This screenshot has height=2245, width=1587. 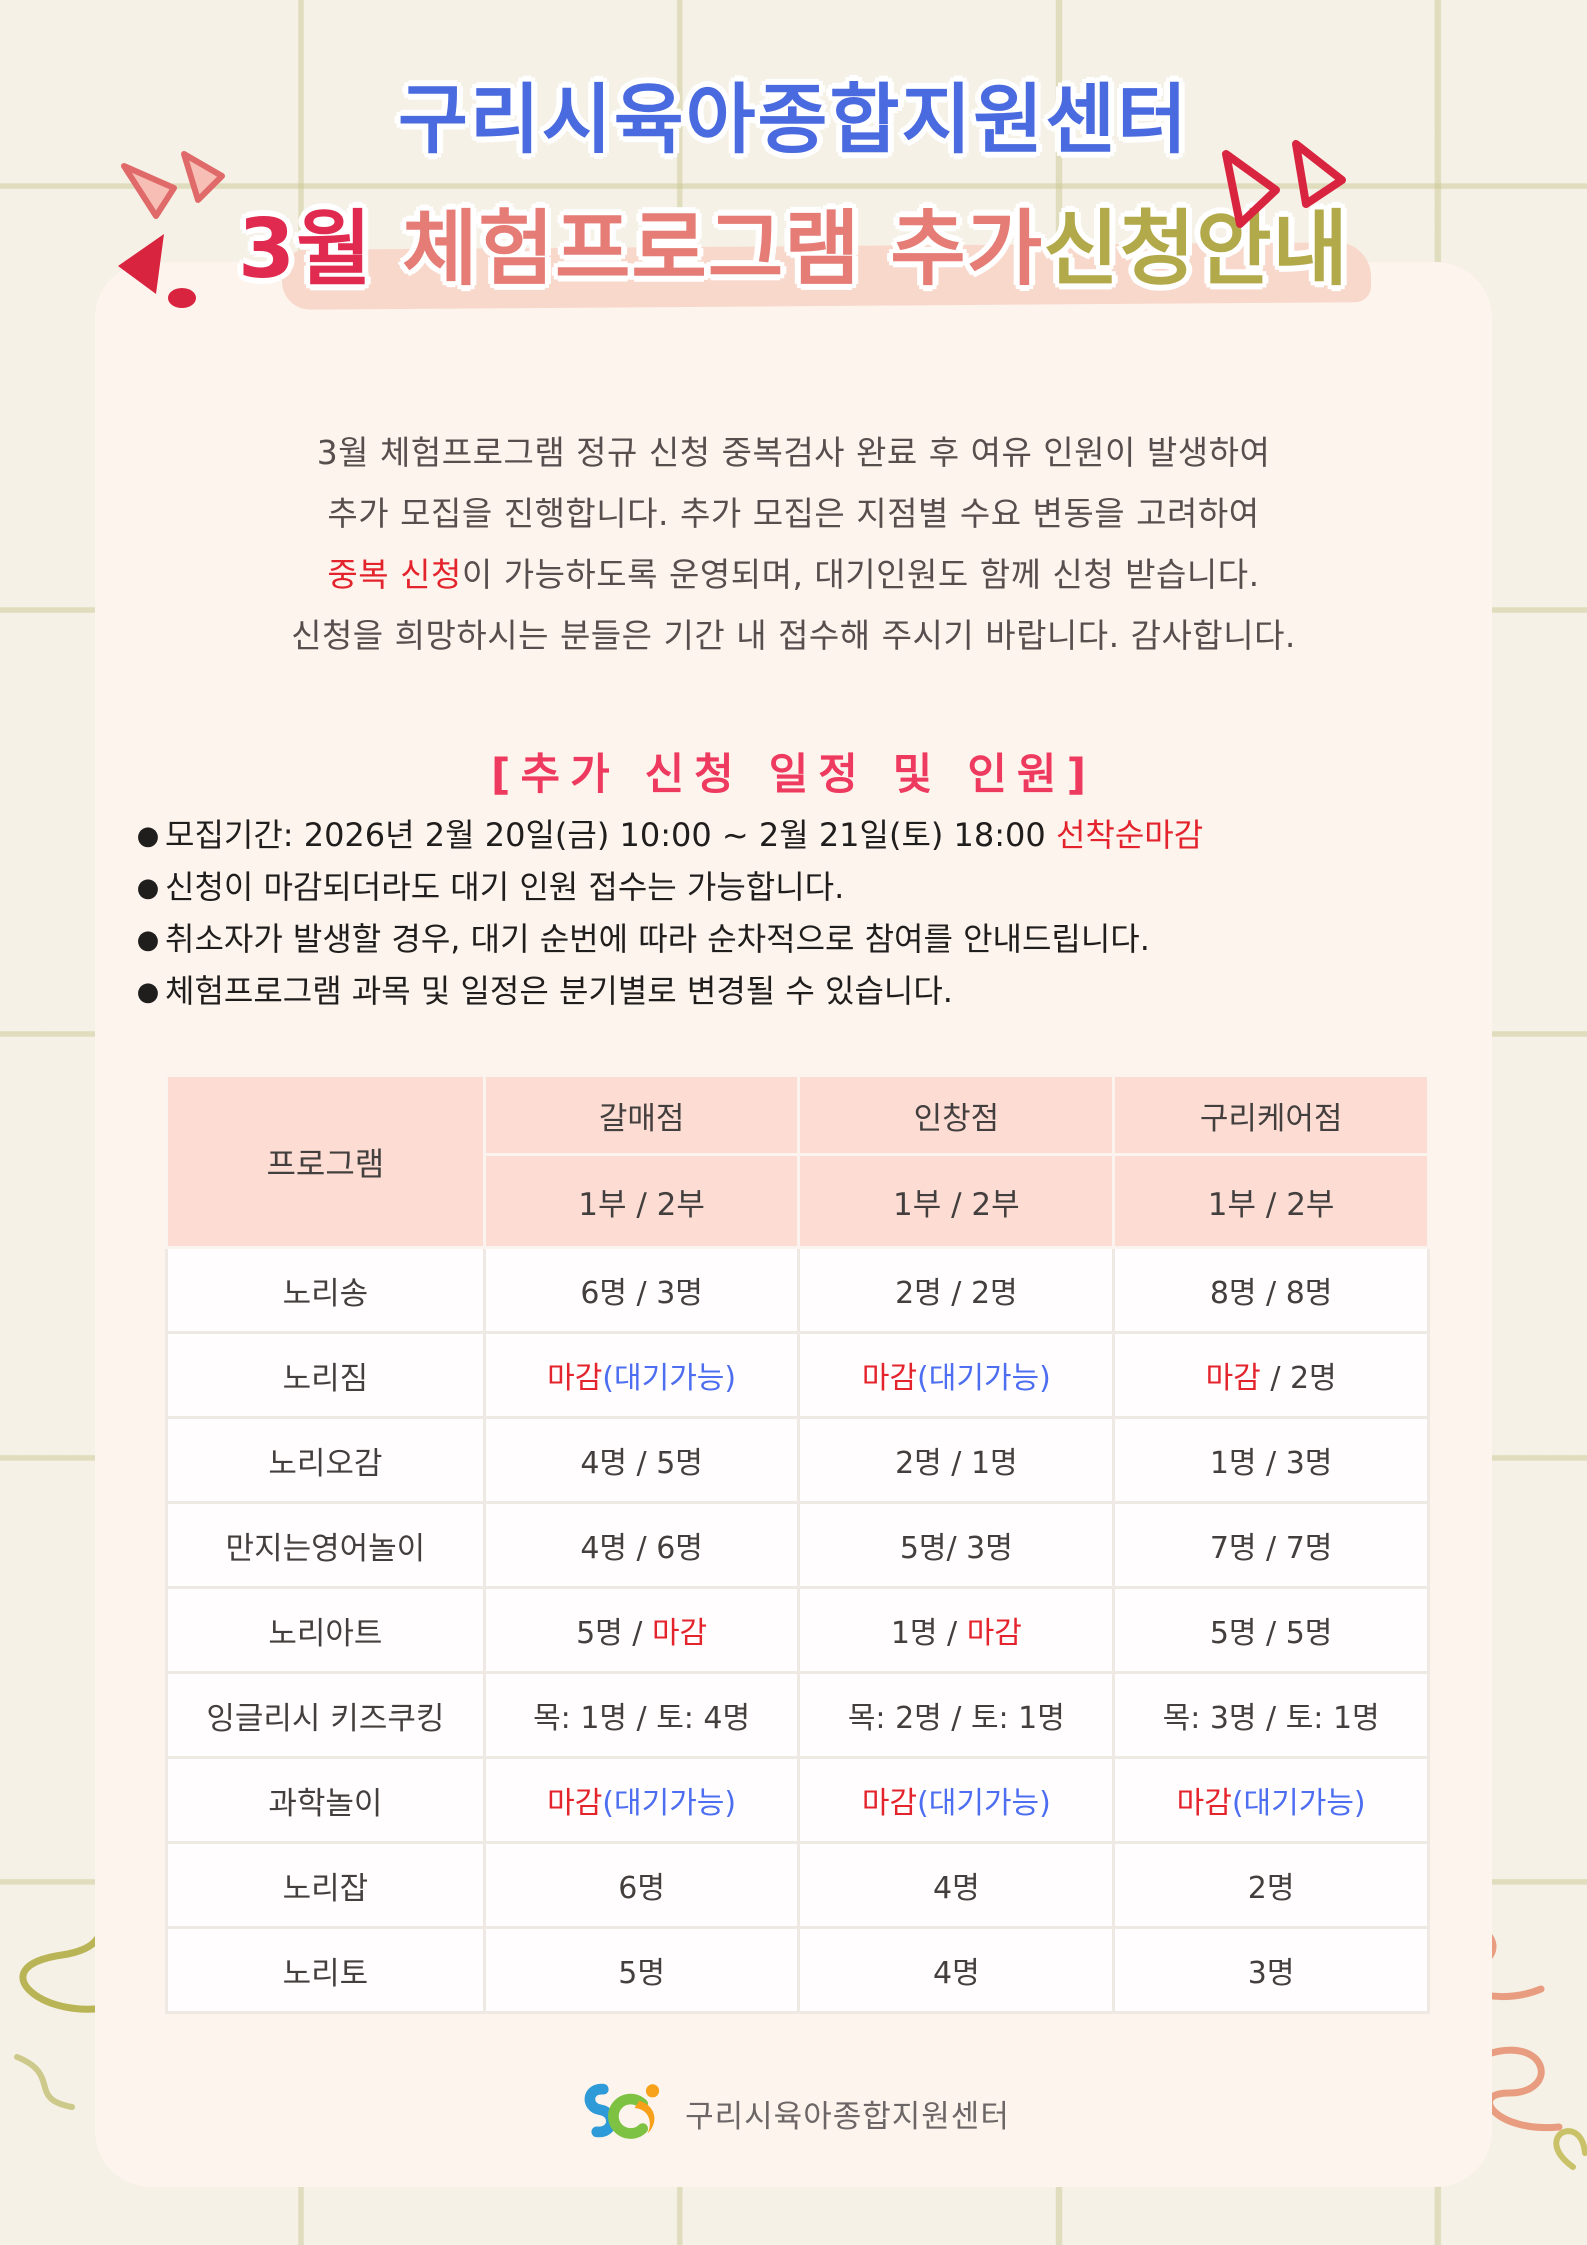 What do you see at coordinates (646, 249) in the screenshot?
I see `text-segment: 체험프로그램` at bounding box center [646, 249].